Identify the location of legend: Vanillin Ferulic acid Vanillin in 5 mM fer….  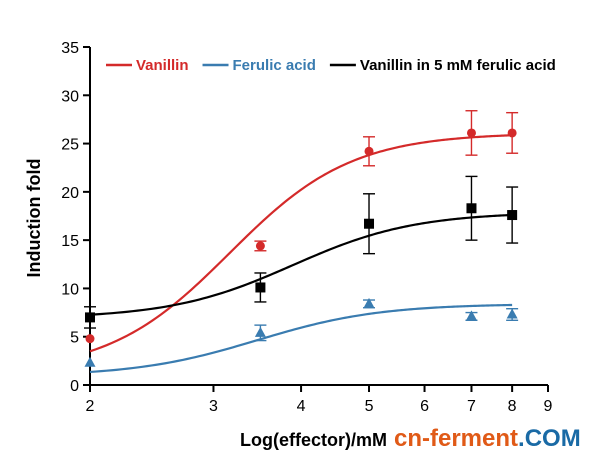
(331, 65).